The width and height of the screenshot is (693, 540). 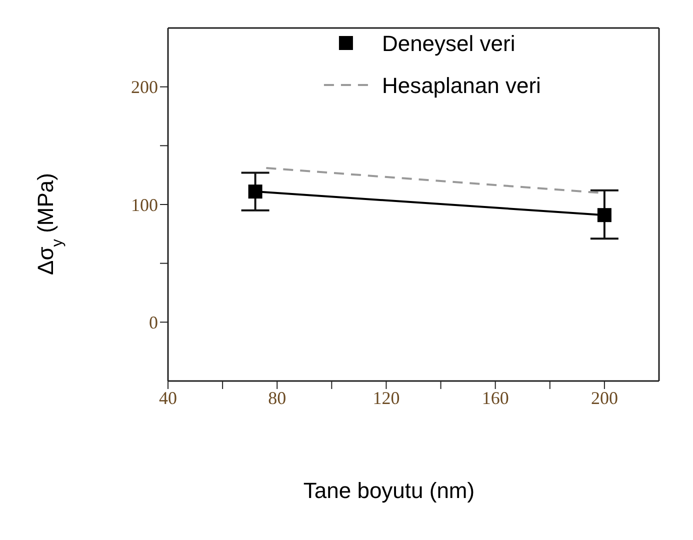 I want to click on x-tick-label: 120, so click(x=386, y=398).